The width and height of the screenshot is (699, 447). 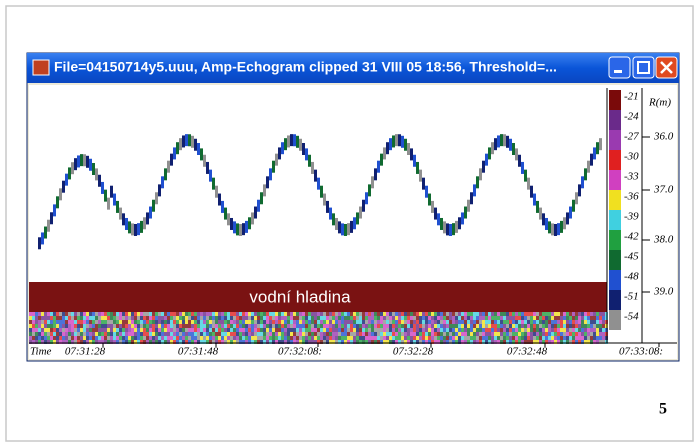 What do you see at coordinates (85, 352) in the screenshot?
I see `time-label: 07:31:28` at bounding box center [85, 352].